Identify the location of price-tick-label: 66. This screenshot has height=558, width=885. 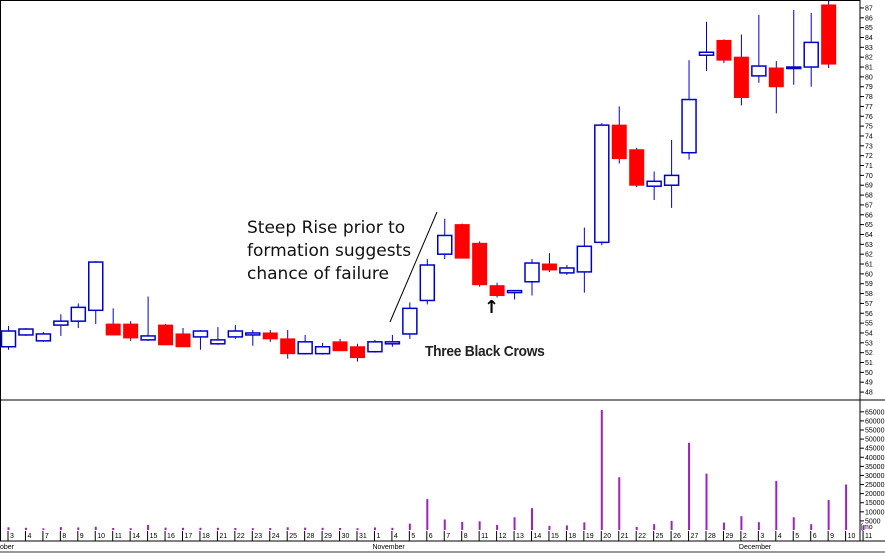
(869, 215).